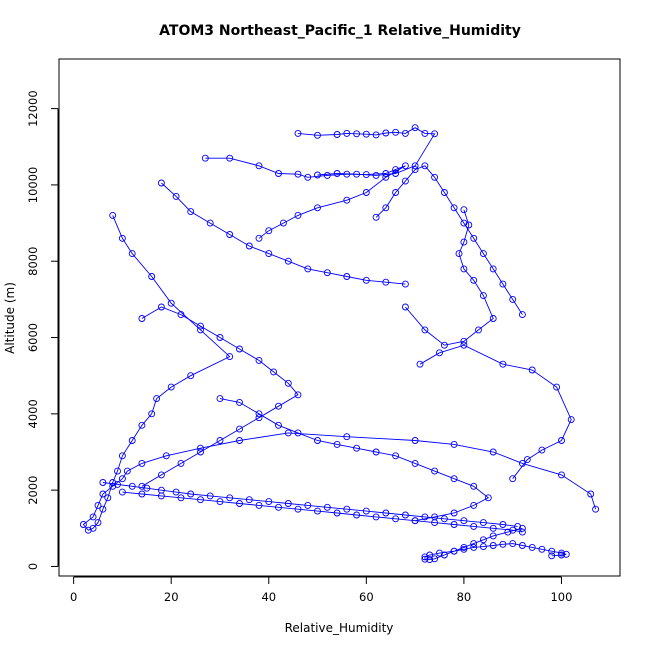  What do you see at coordinates (561, 597) in the screenshot?
I see `x-tick-label: 100` at bounding box center [561, 597].